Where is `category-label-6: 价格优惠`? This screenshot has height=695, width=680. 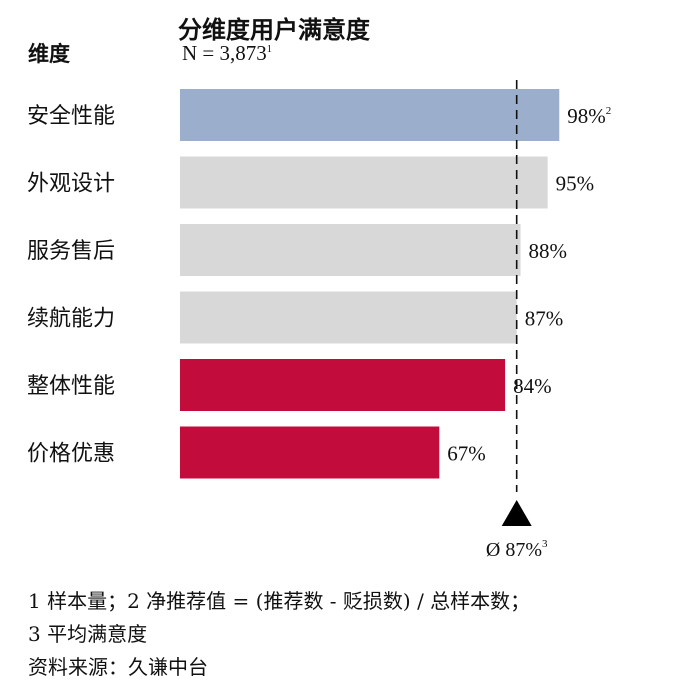
category-label-6: 价格优惠 is located at coordinates (71, 454).